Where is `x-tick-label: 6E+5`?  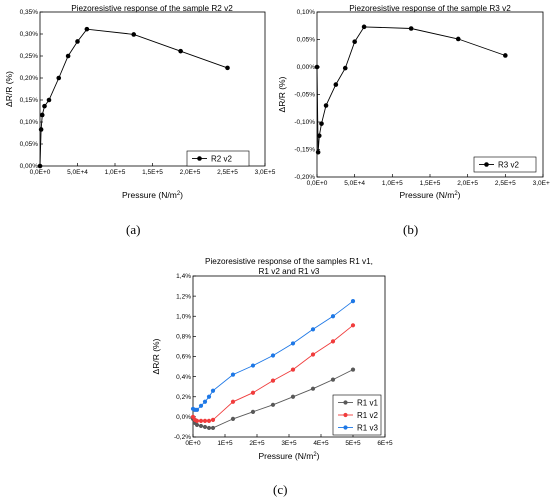
x-tick-label: 6E+5 is located at coordinates (385, 443).